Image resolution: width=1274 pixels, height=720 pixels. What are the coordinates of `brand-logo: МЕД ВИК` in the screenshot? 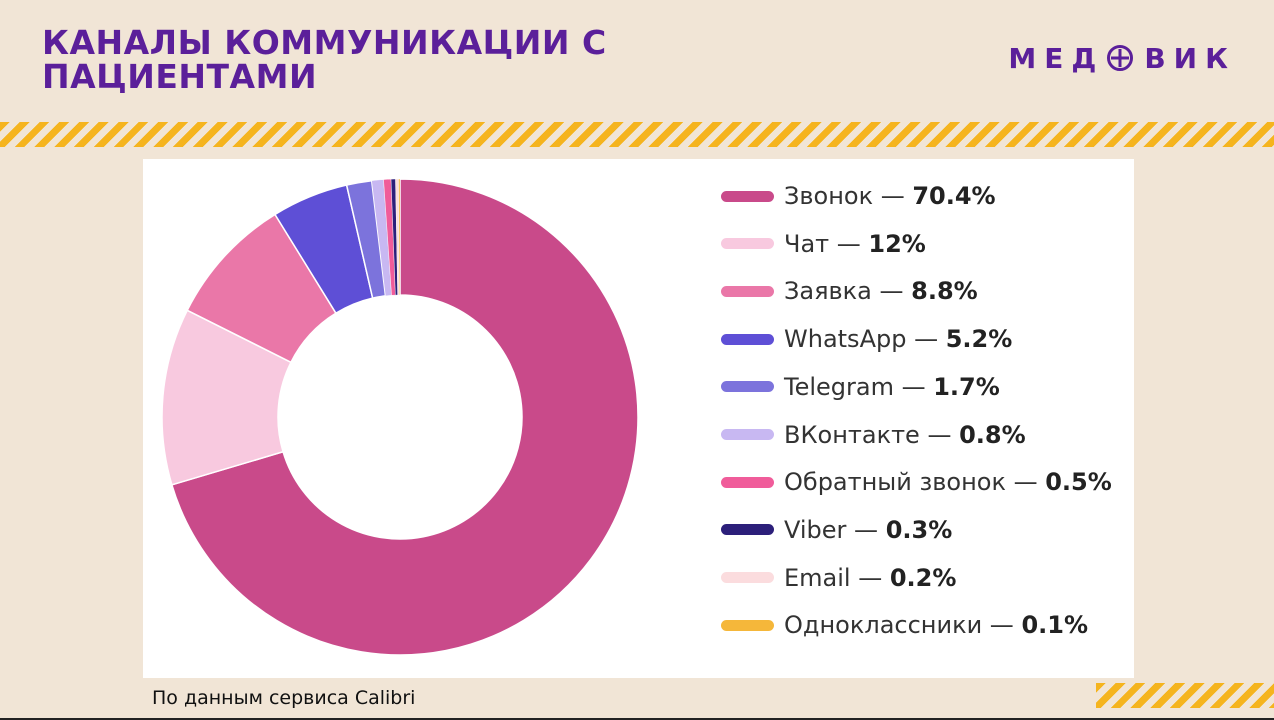 It's located at (1122, 58).